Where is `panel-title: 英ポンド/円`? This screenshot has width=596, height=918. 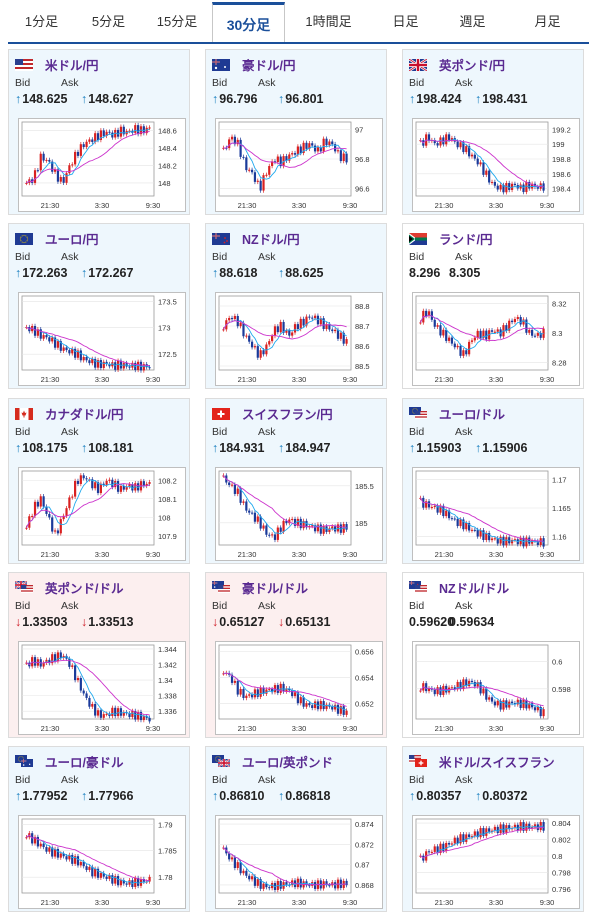 panel-title: 英ポンド/円 is located at coordinates (456, 65).